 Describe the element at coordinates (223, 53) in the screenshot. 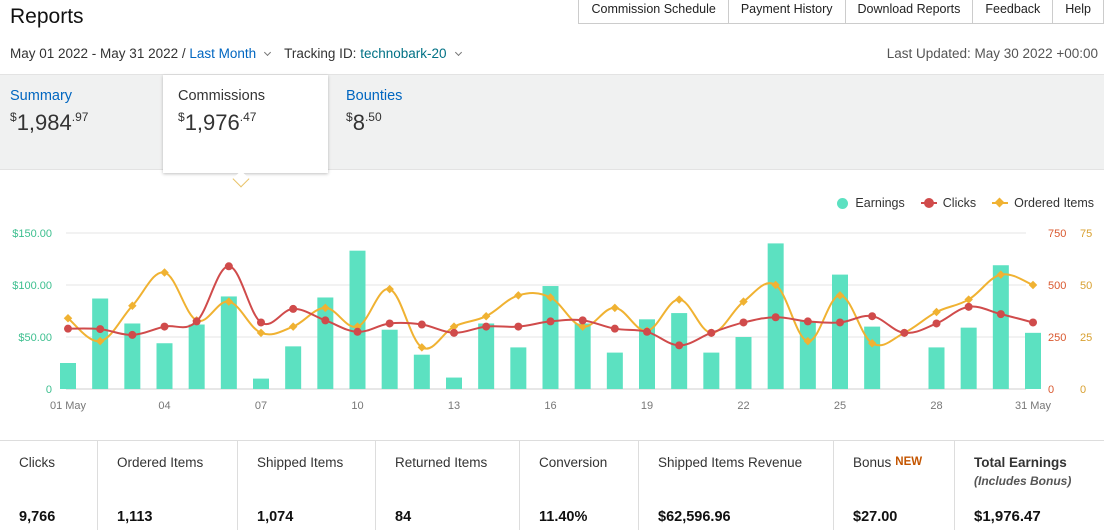

I see `date-range-dropdown: Last Month` at that location.